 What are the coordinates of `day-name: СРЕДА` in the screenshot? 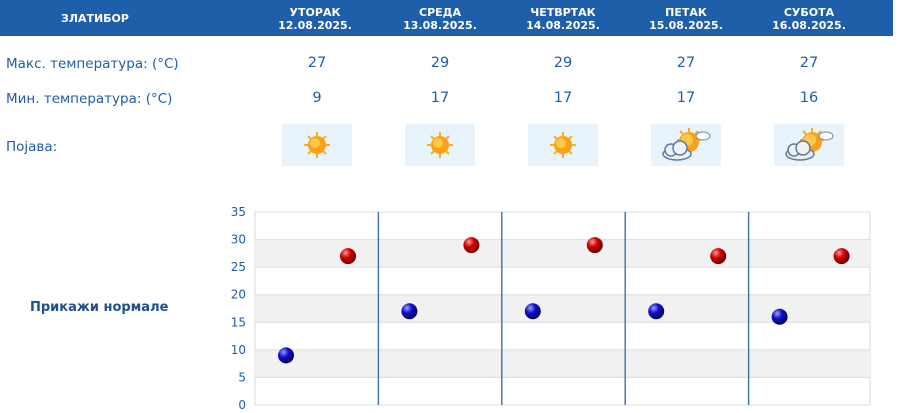 It's located at (440, 12).